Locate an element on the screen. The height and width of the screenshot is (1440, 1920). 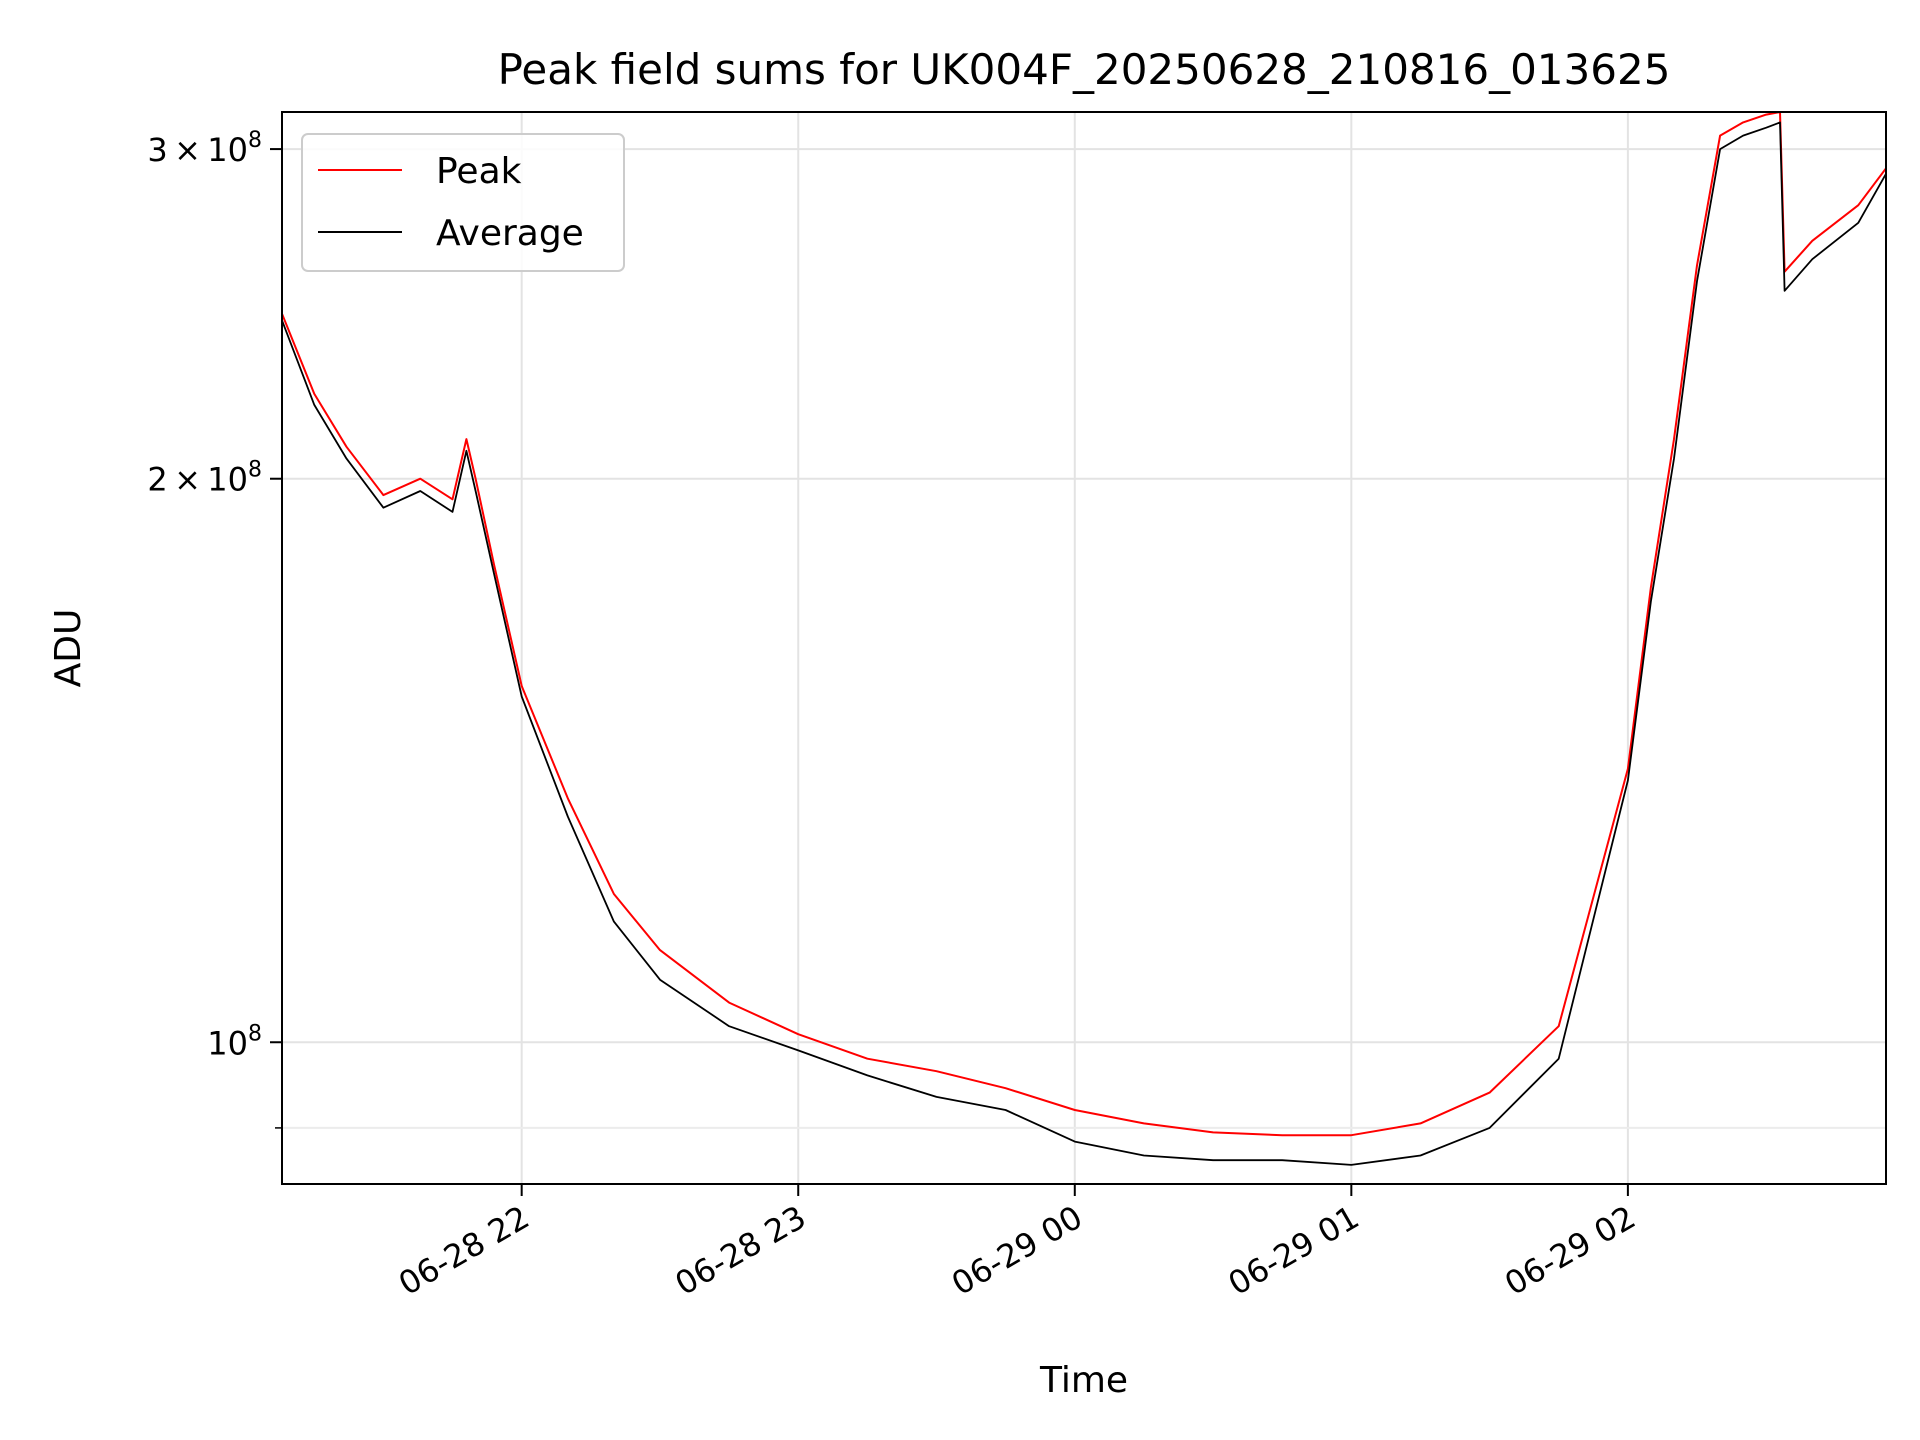
legend-label-average: Average is located at coordinates (510, 233).